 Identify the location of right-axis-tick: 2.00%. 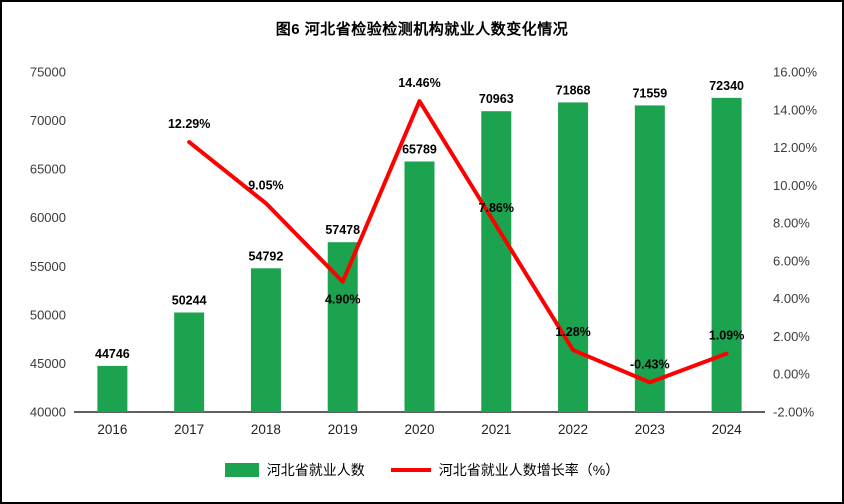
(791, 336).